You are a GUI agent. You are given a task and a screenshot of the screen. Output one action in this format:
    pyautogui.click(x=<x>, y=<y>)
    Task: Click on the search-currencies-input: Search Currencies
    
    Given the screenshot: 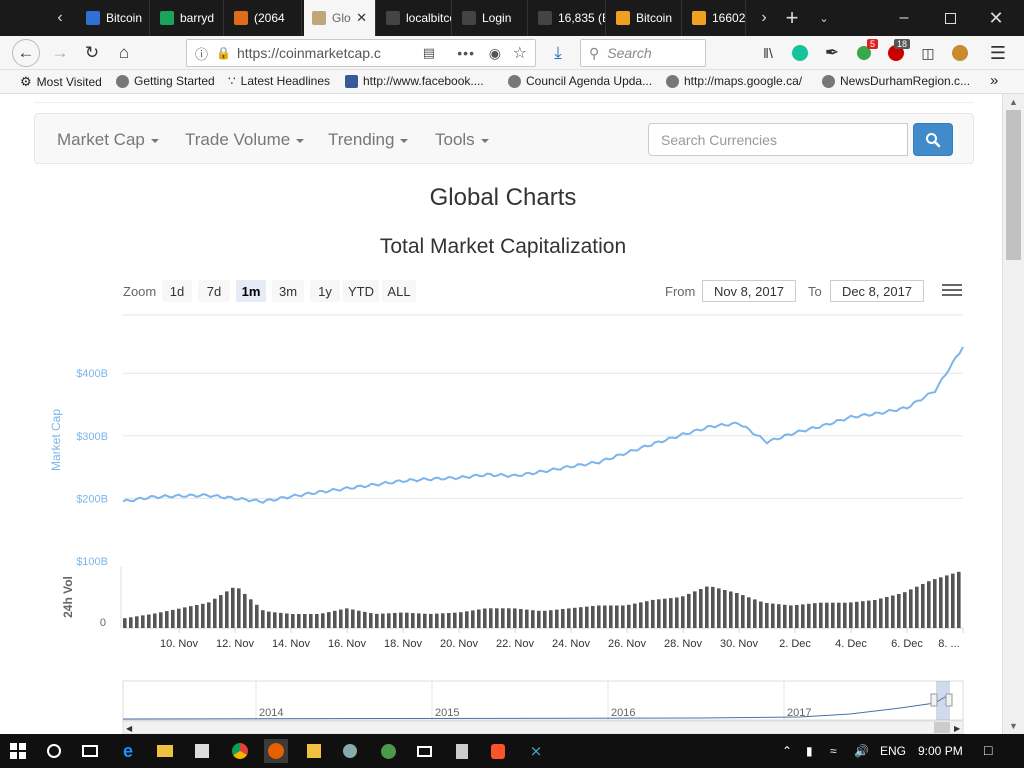 What is the action you would take?
    pyautogui.click(x=778, y=139)
    